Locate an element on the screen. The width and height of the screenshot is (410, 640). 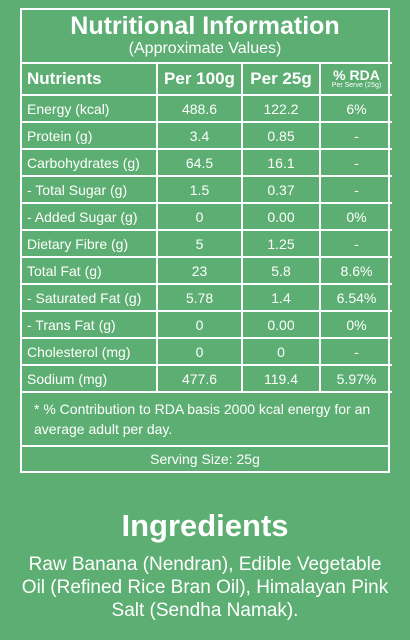
nutrient-value: 5 is located at coordinates (199, 243).